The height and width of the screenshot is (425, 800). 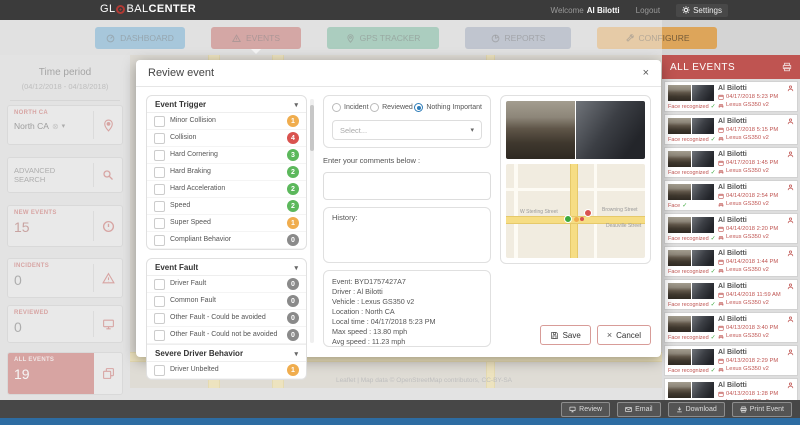 I want to click on cancel-button: × Cancel, so click(x=623, y=335).